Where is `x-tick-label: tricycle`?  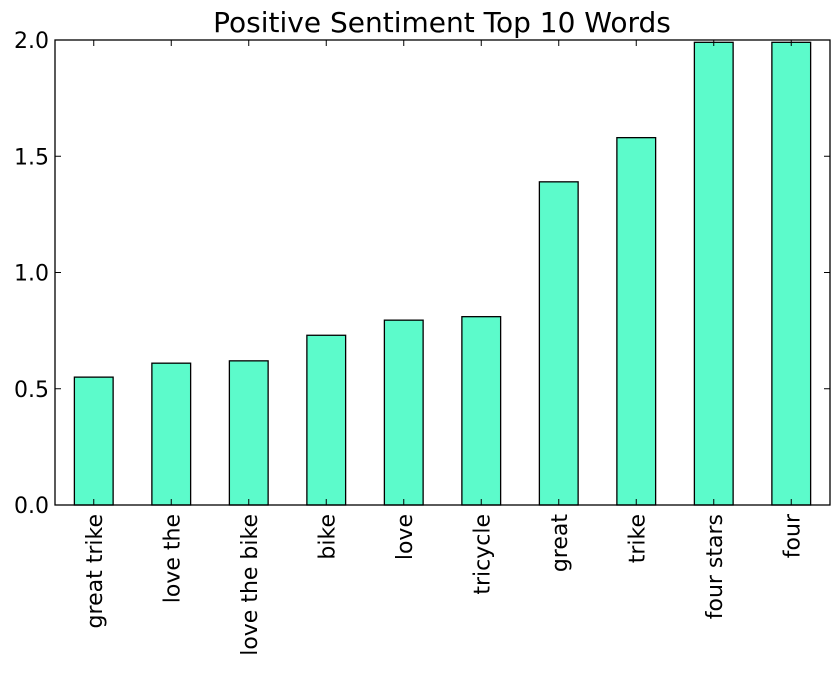 x-tick-label: tricycle is located at coordinates (482, 554).